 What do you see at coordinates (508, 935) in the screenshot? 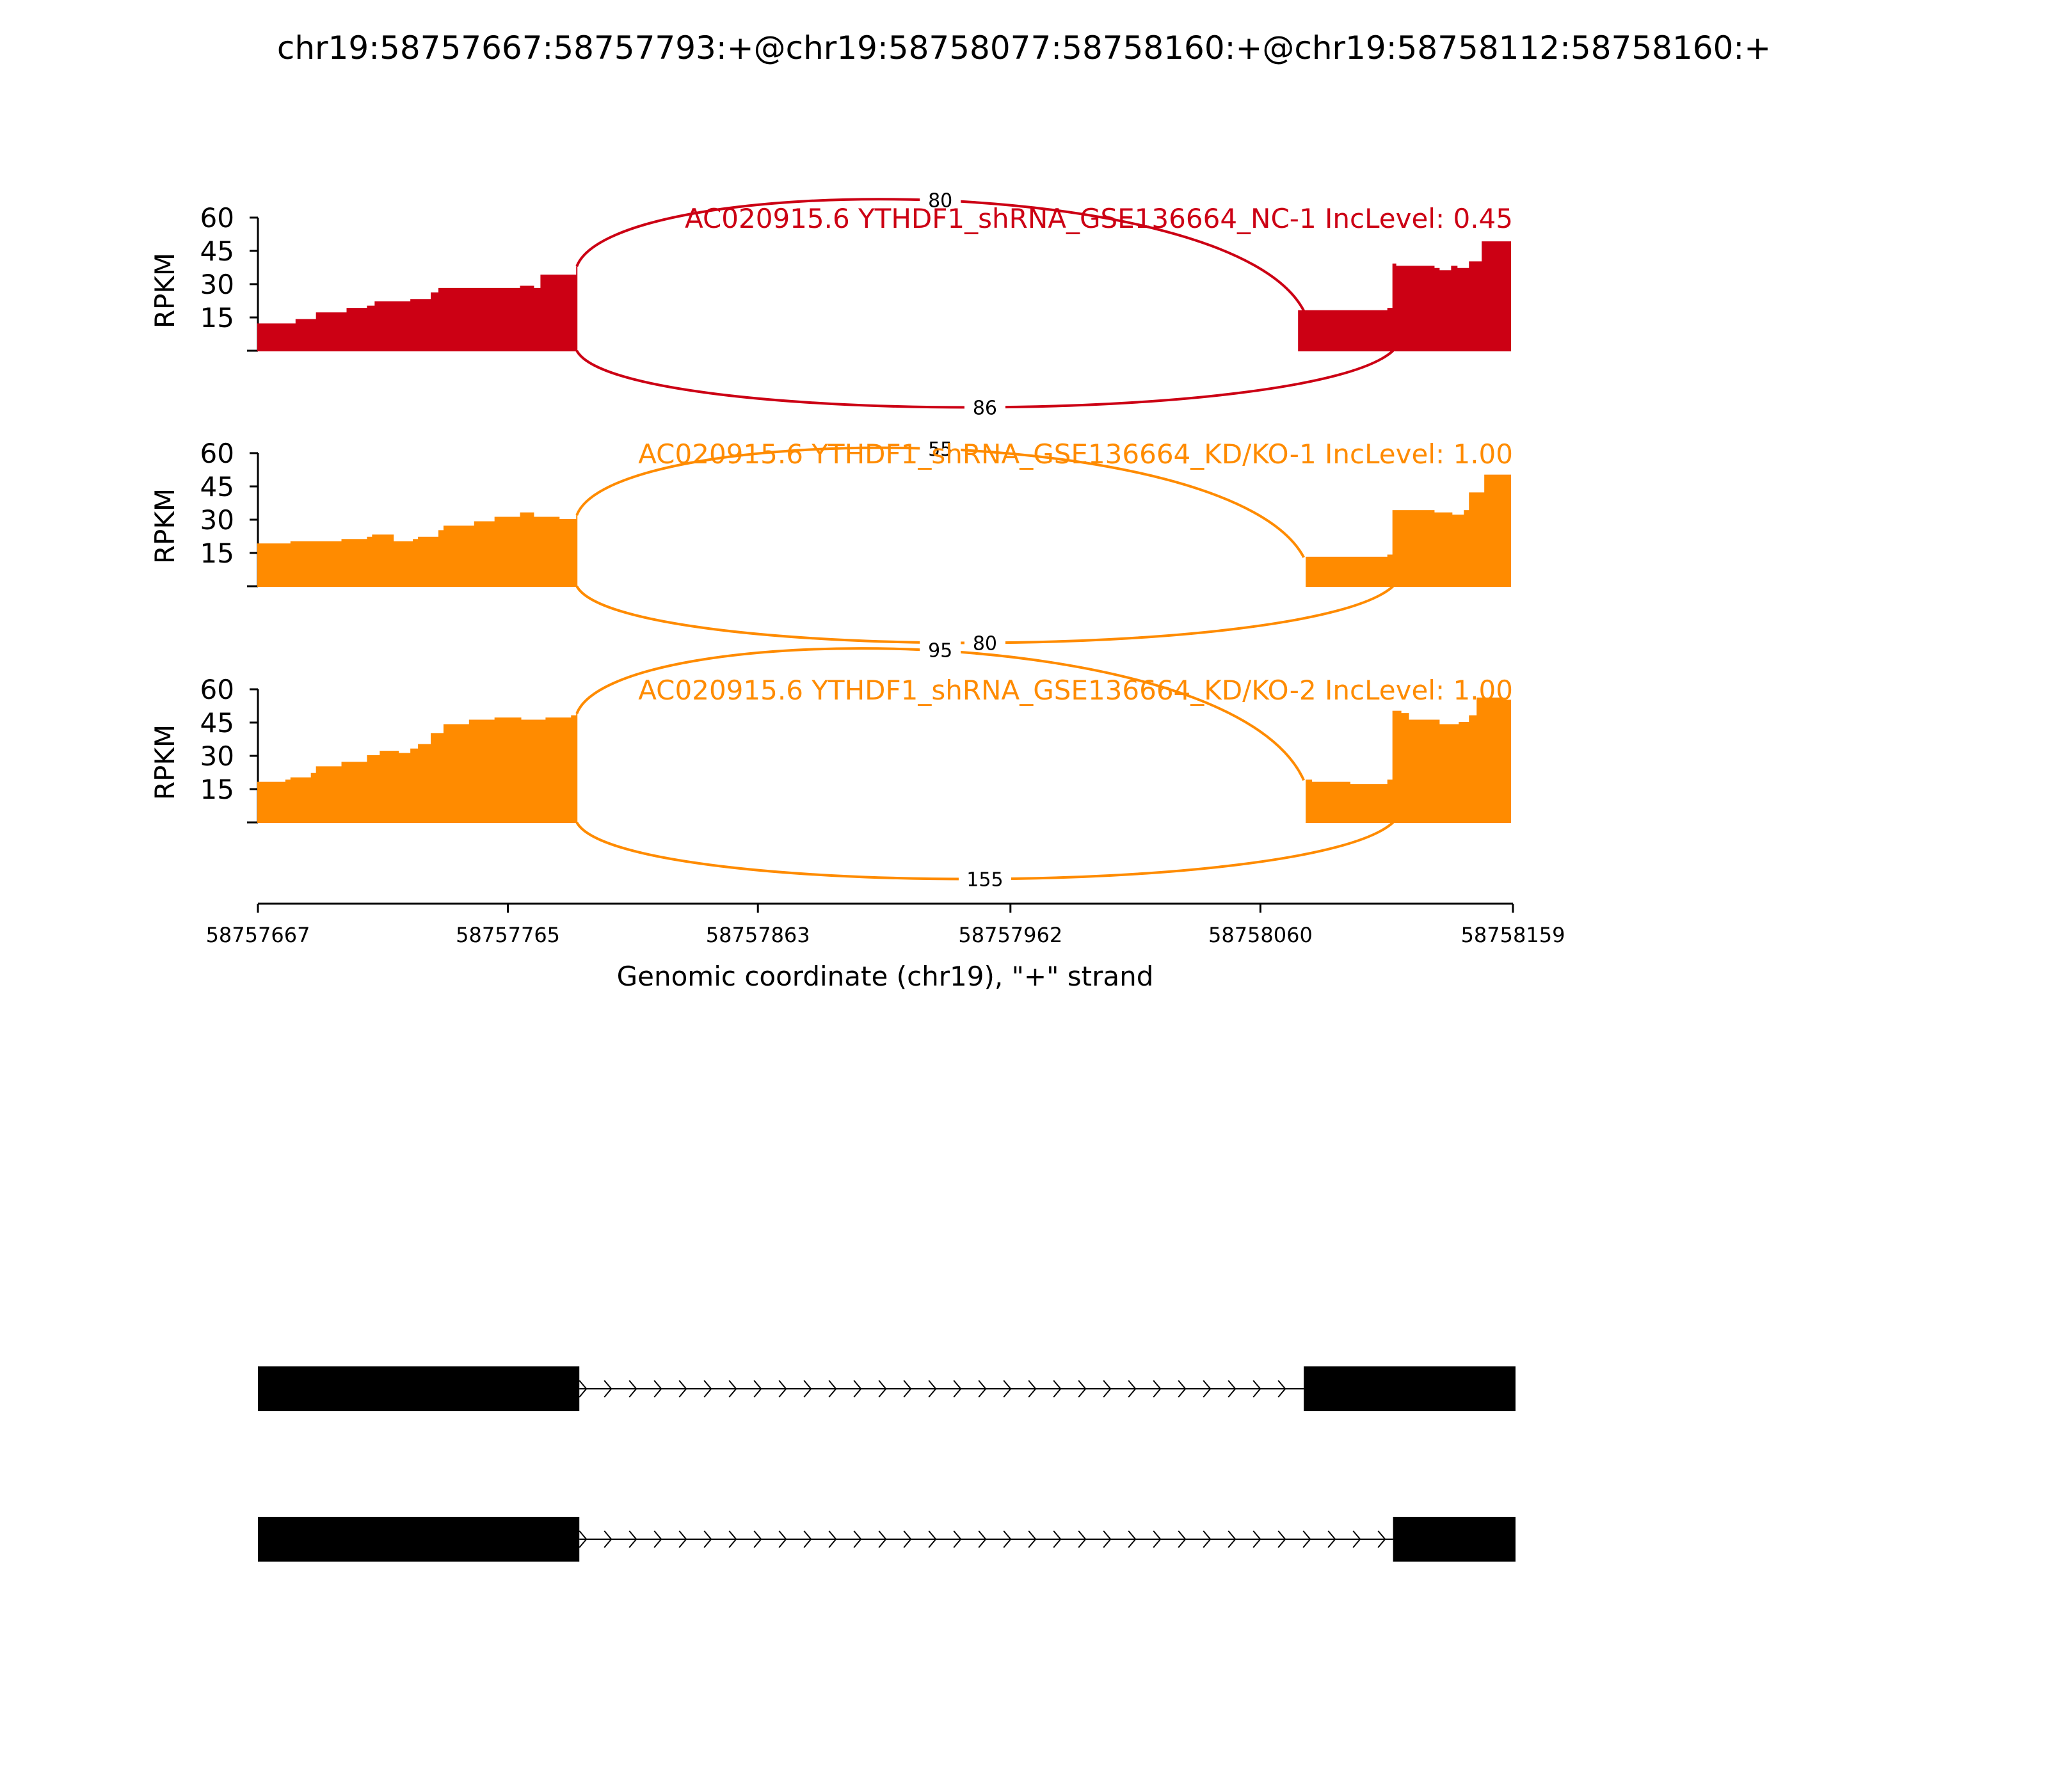
I see `x-tick-label: 58757765` at bounding box center [508, 935].